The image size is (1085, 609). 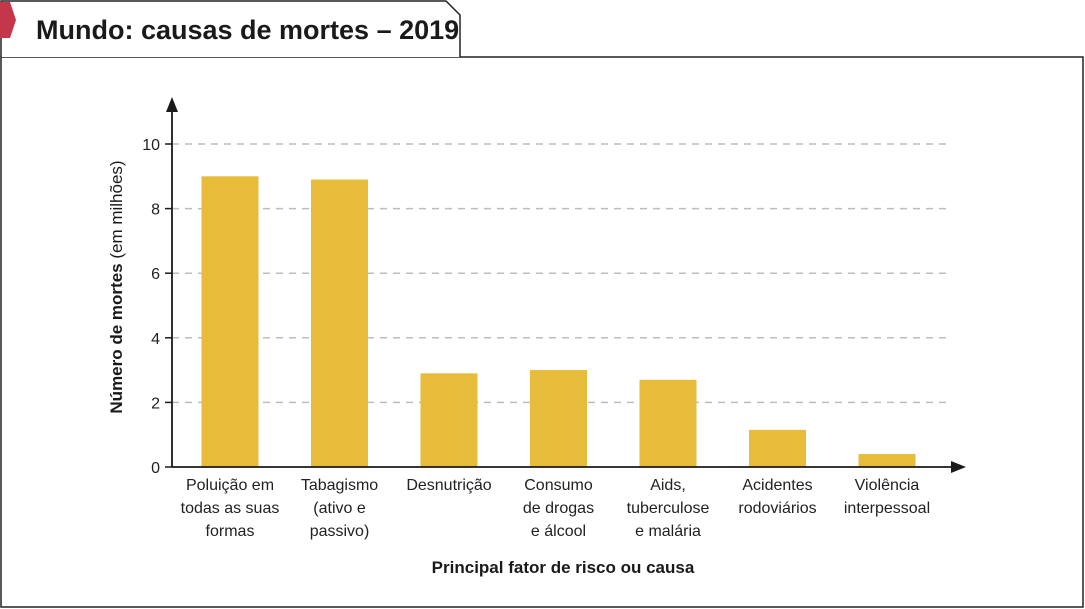 I want to click on y-tick-label: 8, so click(x=155, y=210).